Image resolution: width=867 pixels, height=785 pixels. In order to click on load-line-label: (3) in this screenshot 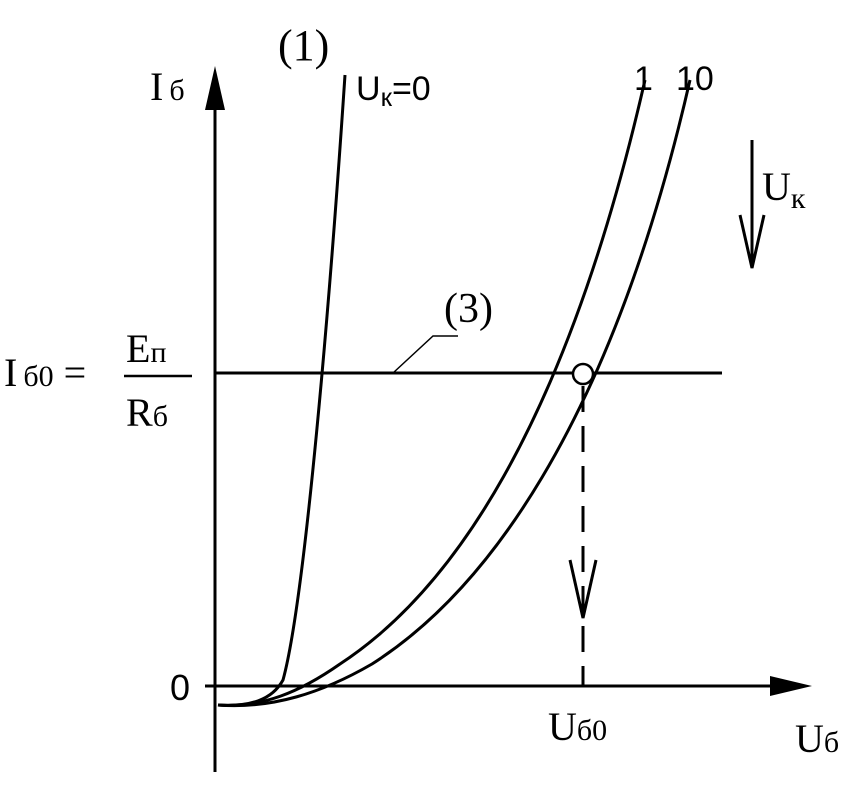, I will do `click(468, 309)`.